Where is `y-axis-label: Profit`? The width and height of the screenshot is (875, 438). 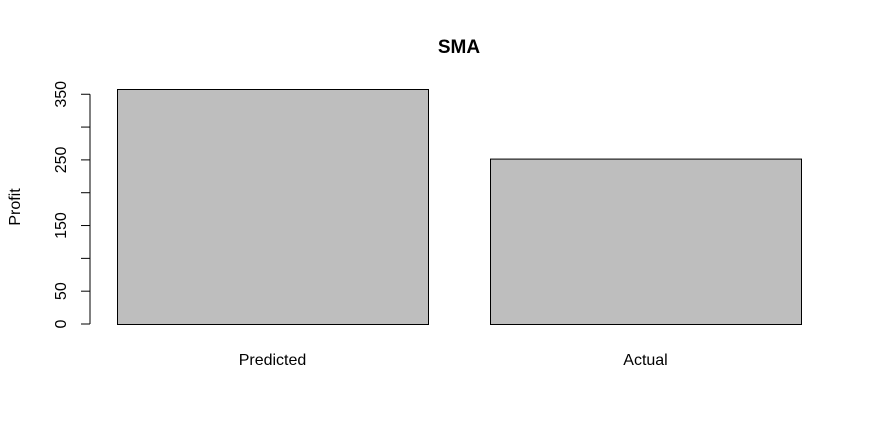
y-axis-label: Profit is located at coordinates (15, 207).